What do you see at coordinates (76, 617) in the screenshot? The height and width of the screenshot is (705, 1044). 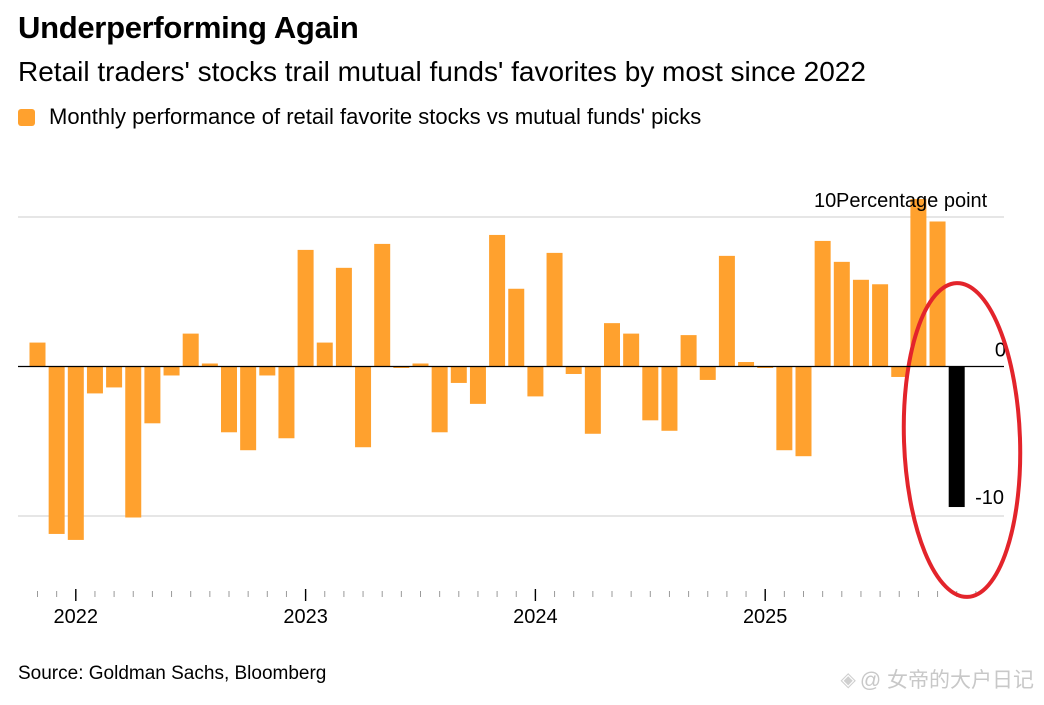 I see `x-tick-label: 2022` at bounding box center [76, 617].